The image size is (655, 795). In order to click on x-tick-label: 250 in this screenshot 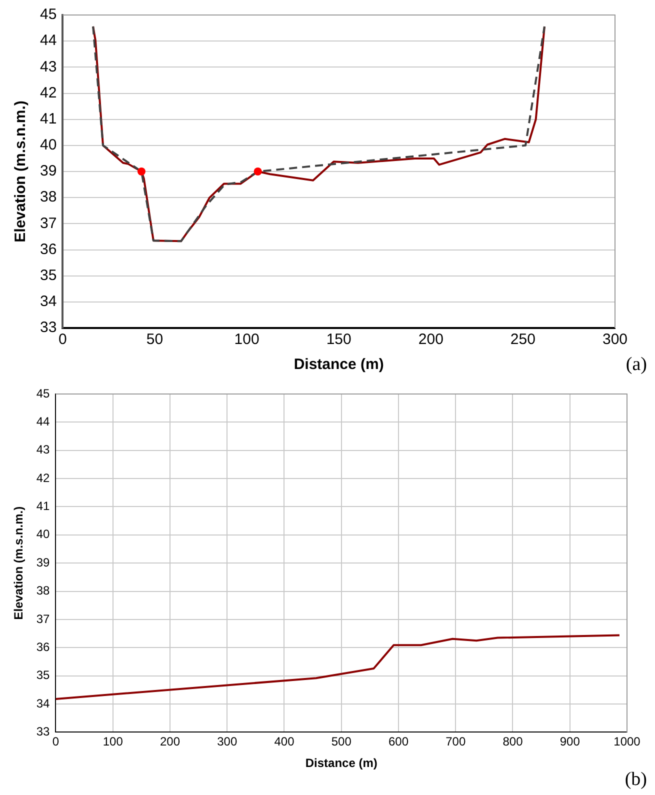, I will do `click(523, 339)`.